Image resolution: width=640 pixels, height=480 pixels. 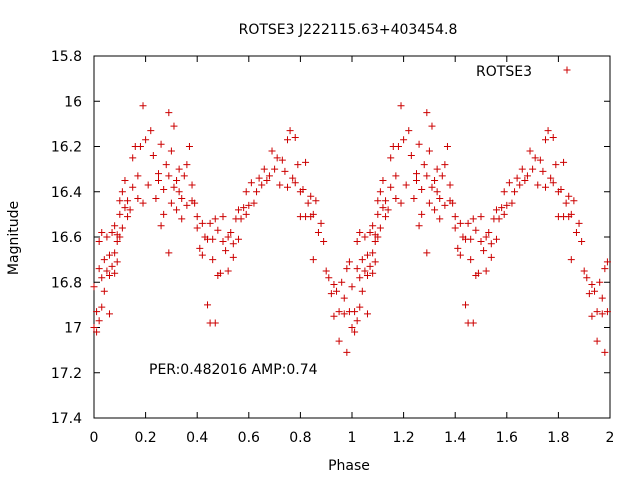 I want to click on y-tick-label: 16.2, so click(x=66, y=148).